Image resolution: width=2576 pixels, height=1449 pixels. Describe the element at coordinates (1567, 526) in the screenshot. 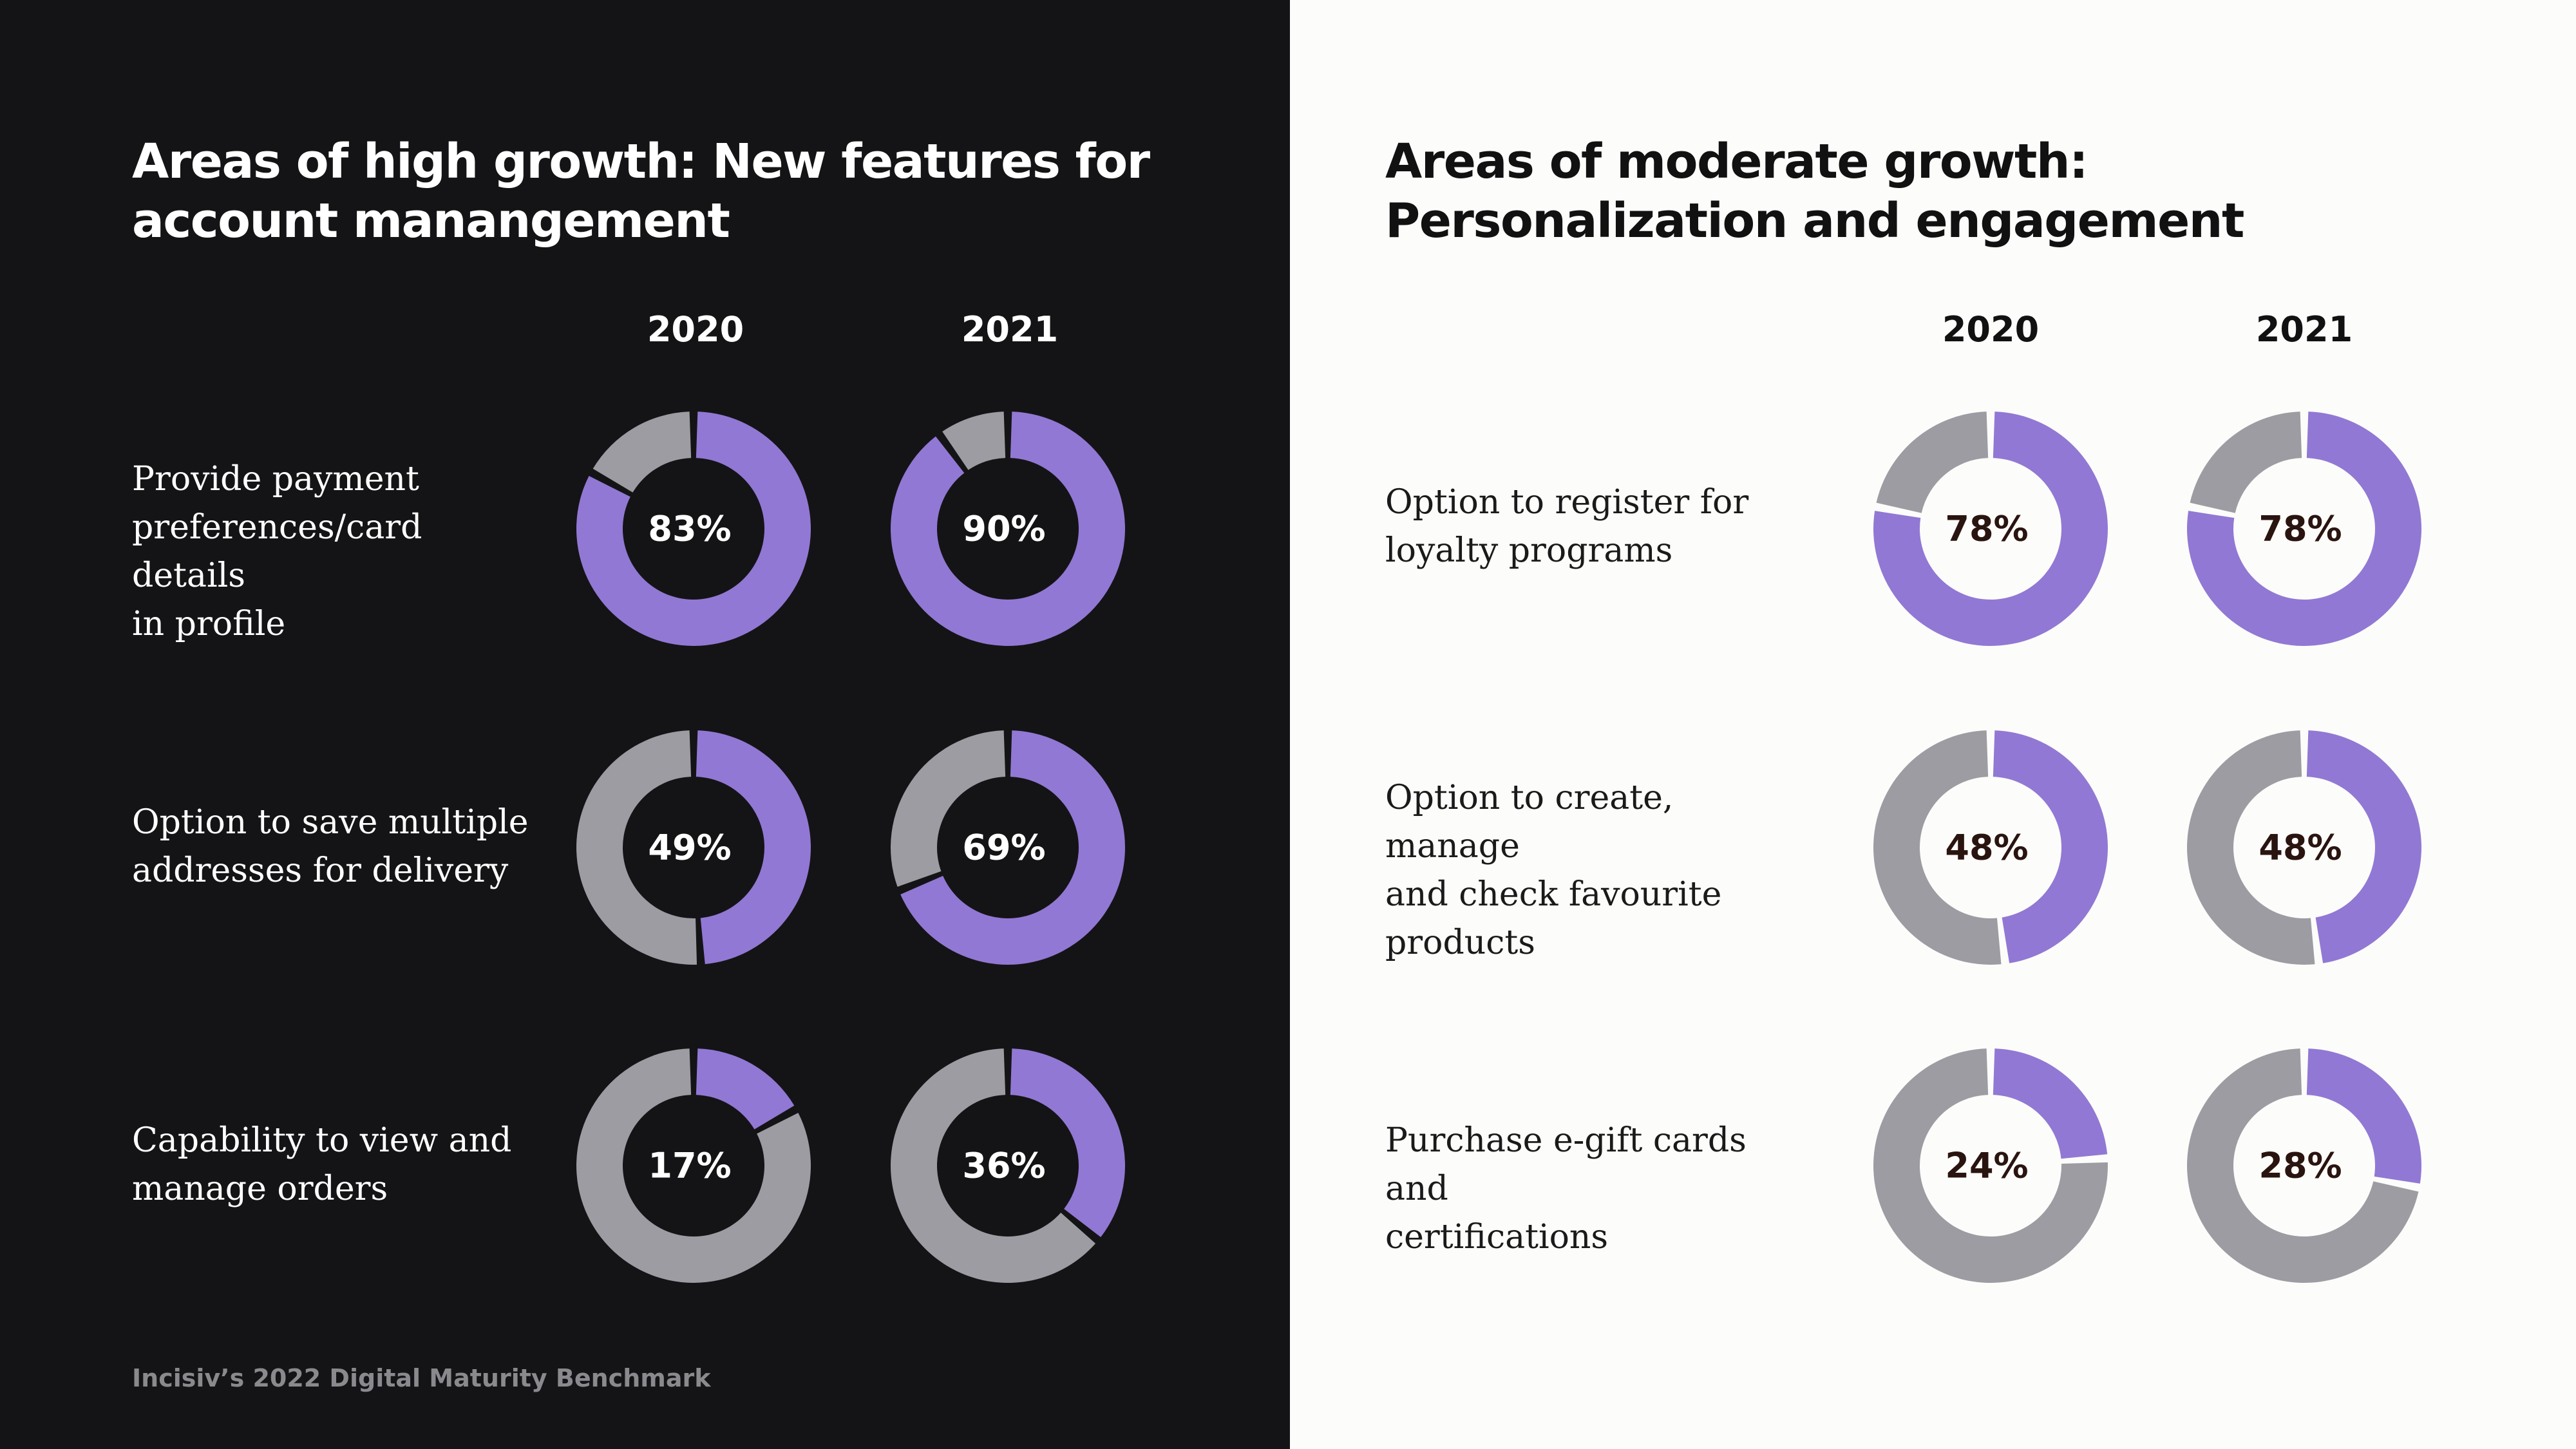

I see `right-row-label-1: Option to register for loyalty programs` at that location.